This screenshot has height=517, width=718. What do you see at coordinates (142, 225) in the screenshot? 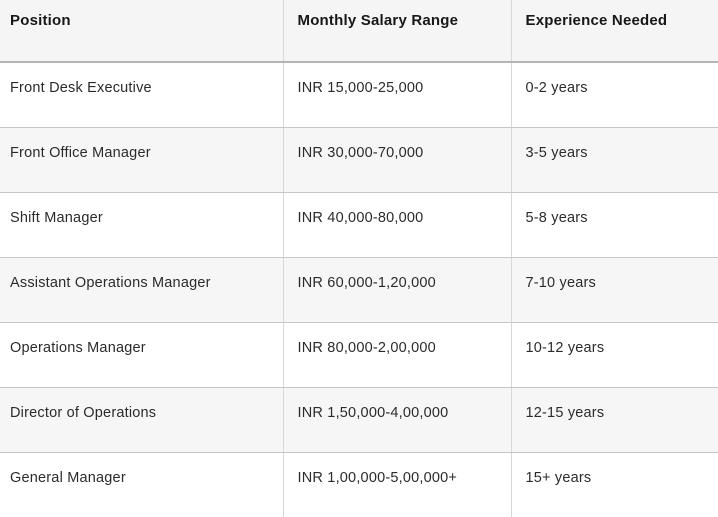
I see `position-cell: Shift Manager` at bounding box center [142, 225].